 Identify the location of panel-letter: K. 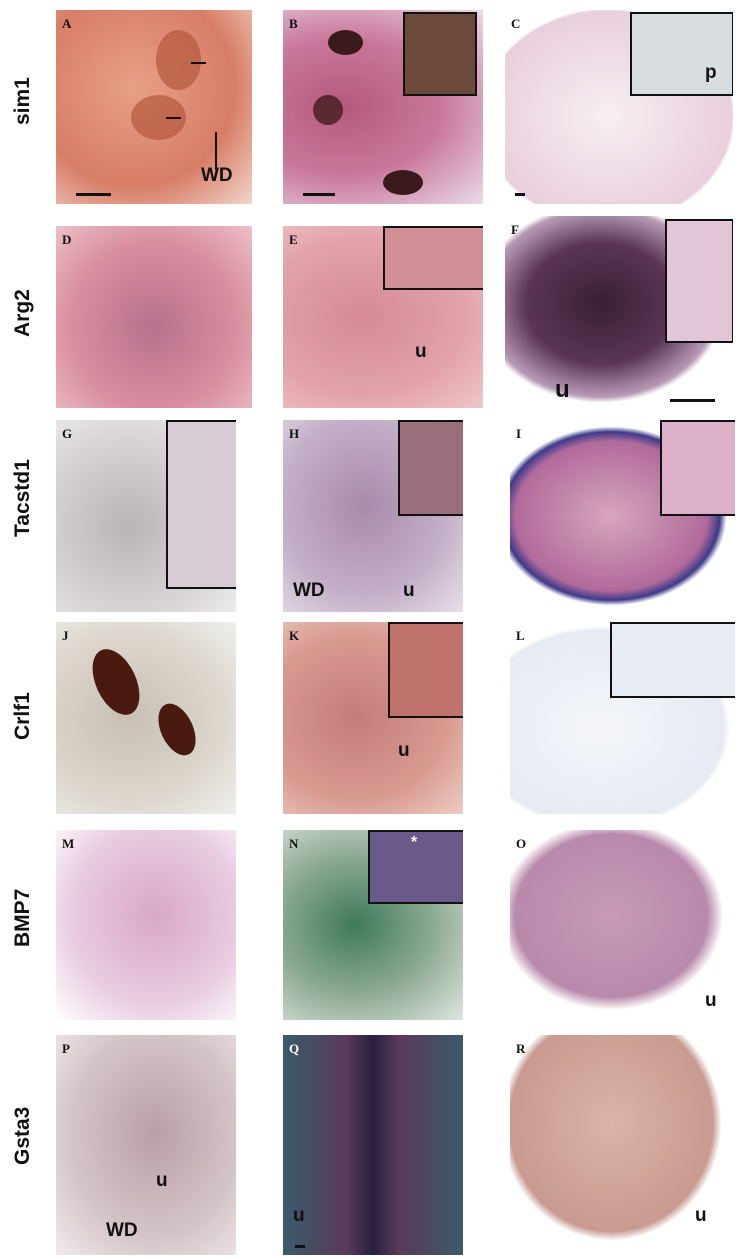
(294, 635).